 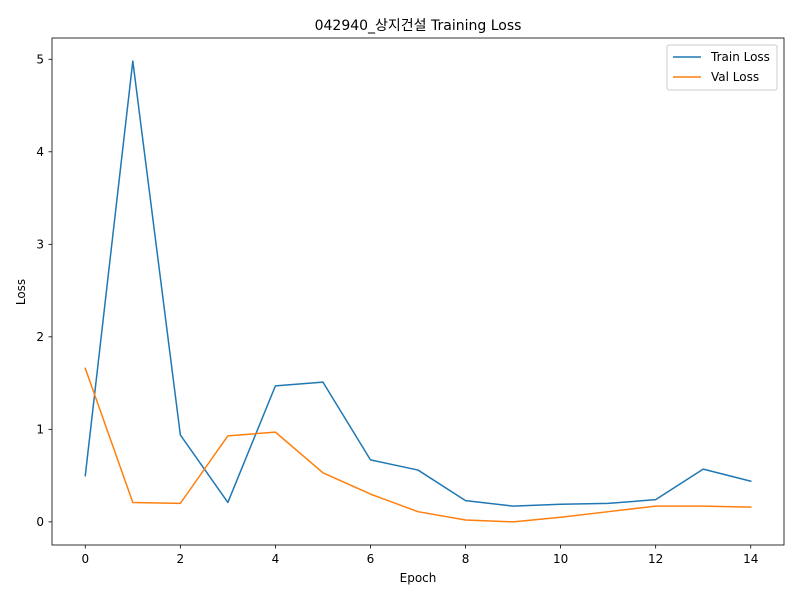 What do you see at coordinates (735, 77) in the screenshot?
I see `legend-label-1: Val Loss` at bounding box center [735, 77].